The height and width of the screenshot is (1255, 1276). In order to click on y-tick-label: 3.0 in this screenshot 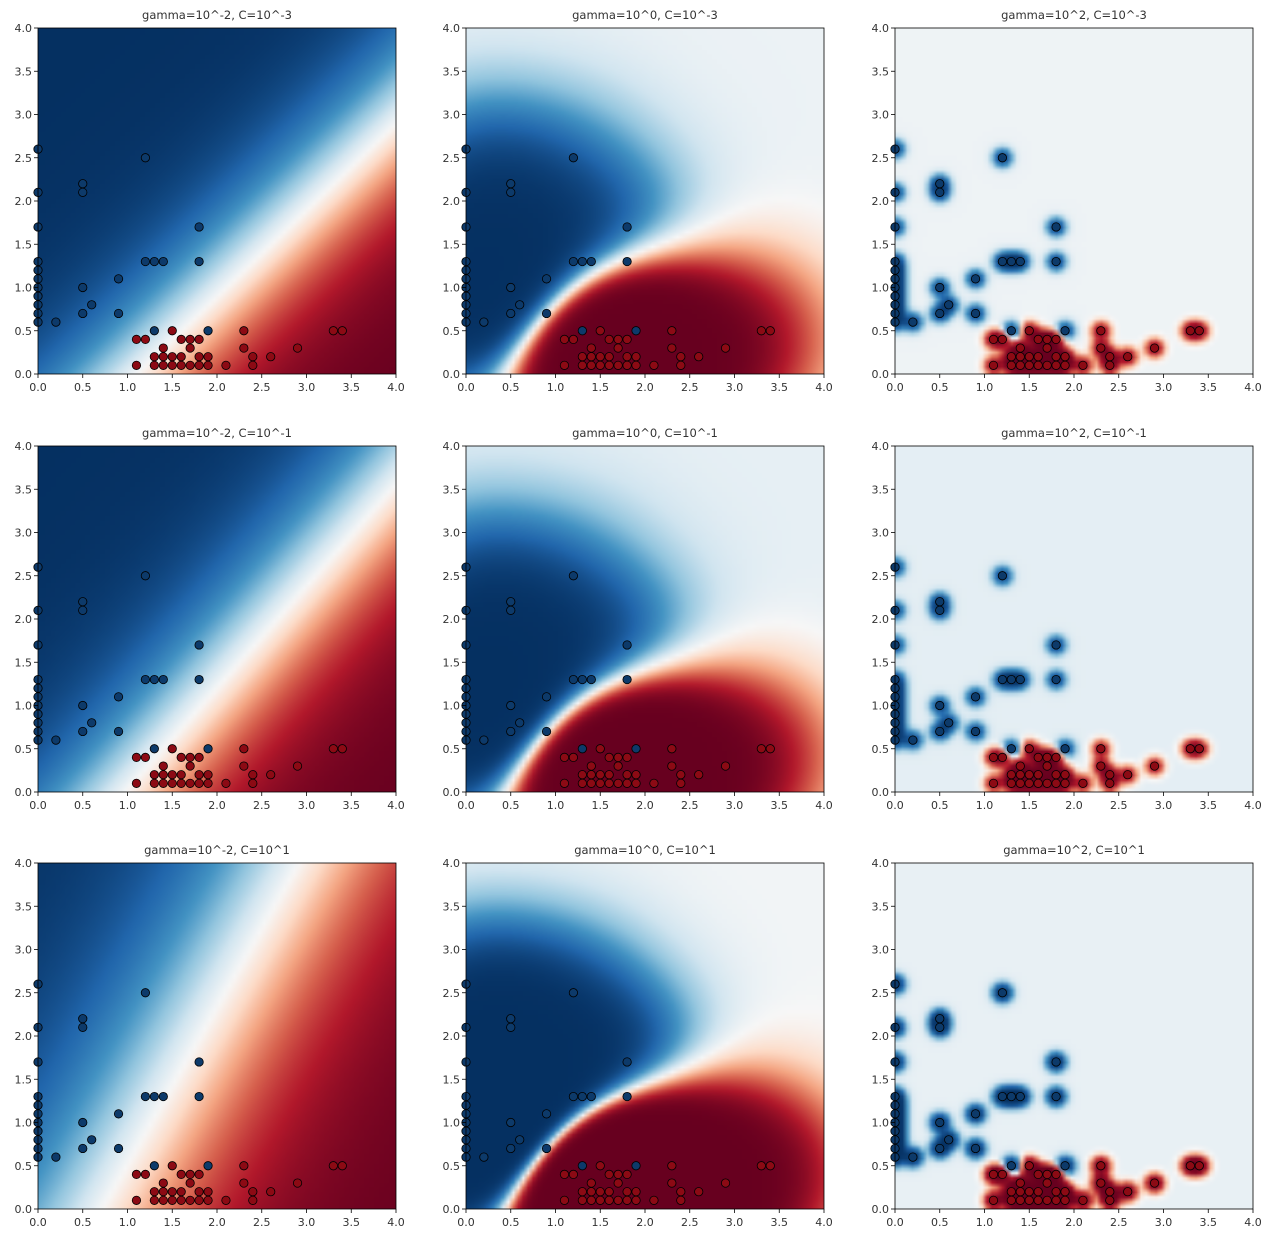, I will do `click(881, 115)`.